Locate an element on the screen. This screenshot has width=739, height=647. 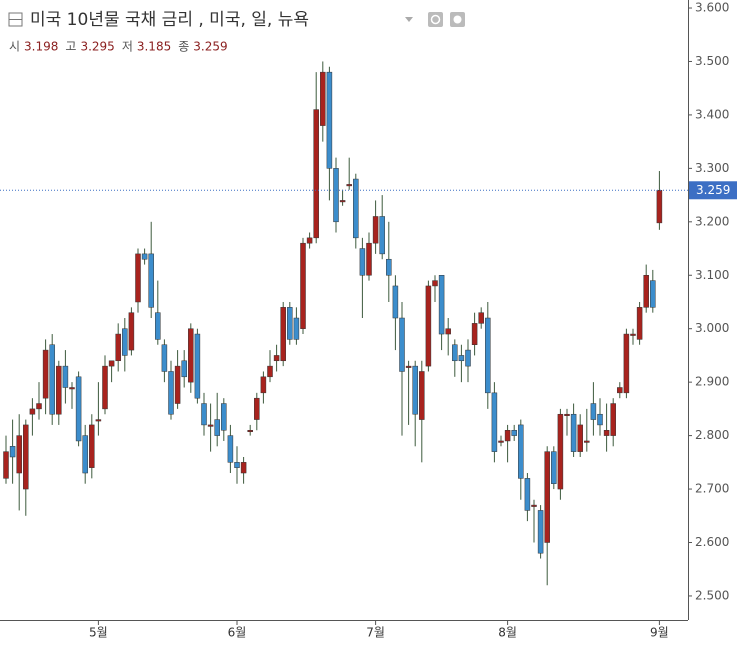
chart-title: 미국 10년물 국채 금리 , 미국, 일, 뉴욕 is located at coordinates (169, 20).